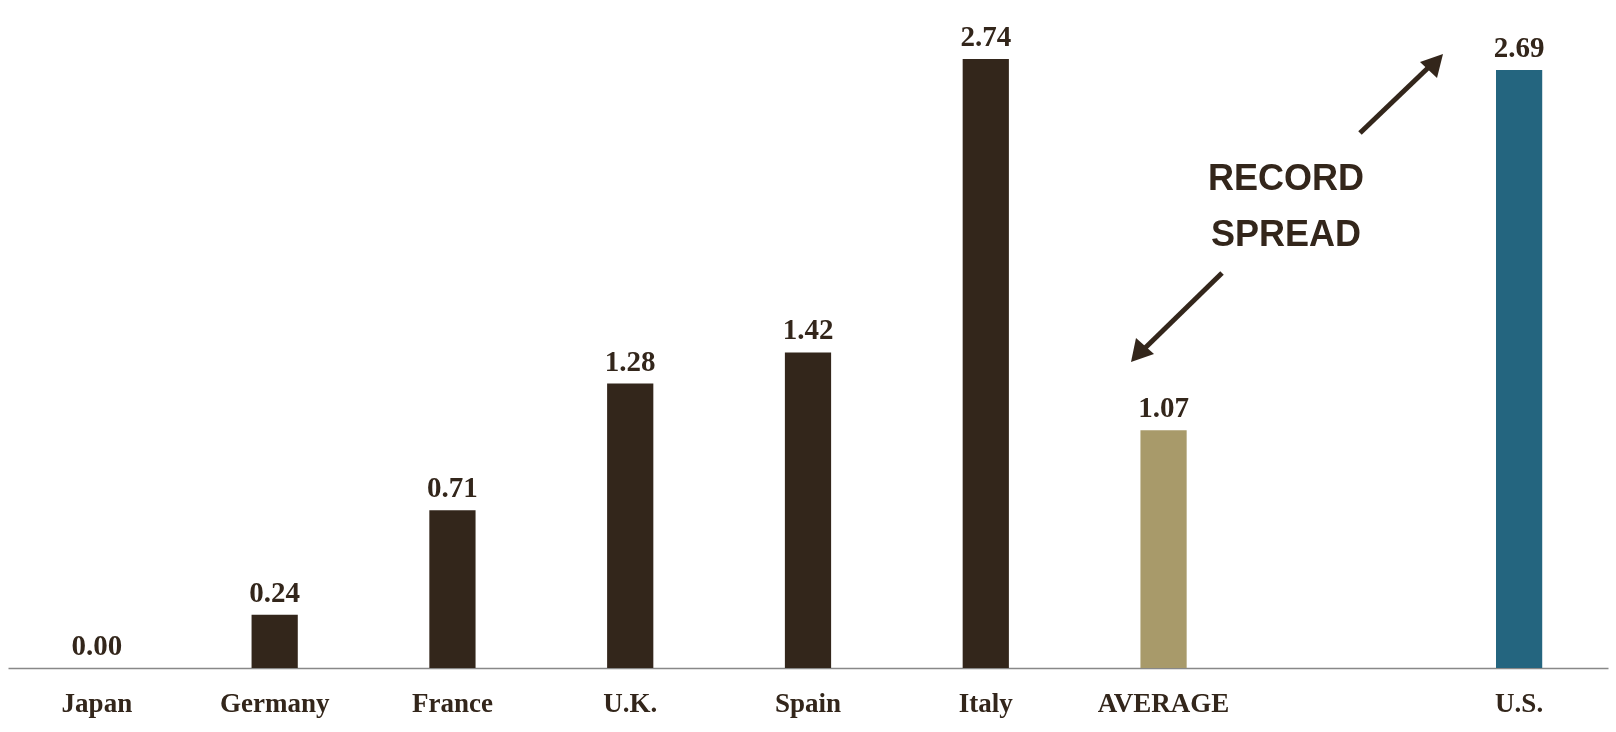 This screenshot has width=1616, height=732. Describe the element at coordinates (630, 702) in the screenshot. I see `x-tick-label: U.K.` at that location.